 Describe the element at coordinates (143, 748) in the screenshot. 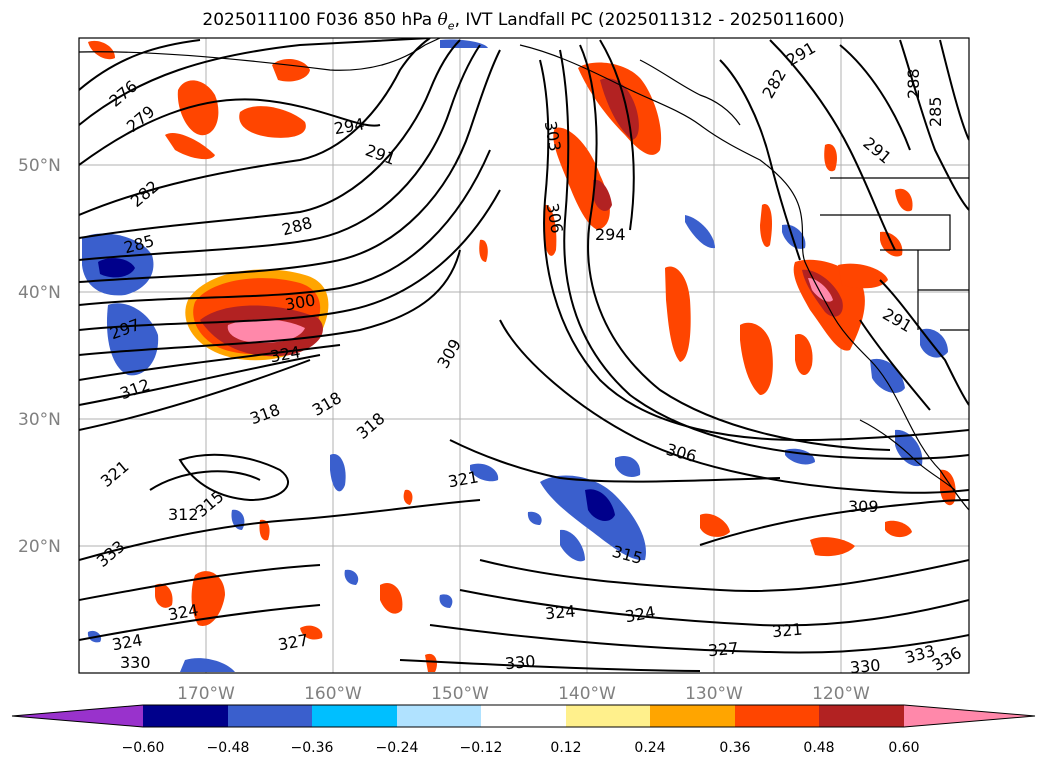

I see `colorbar-tick: −0.60` at that location.